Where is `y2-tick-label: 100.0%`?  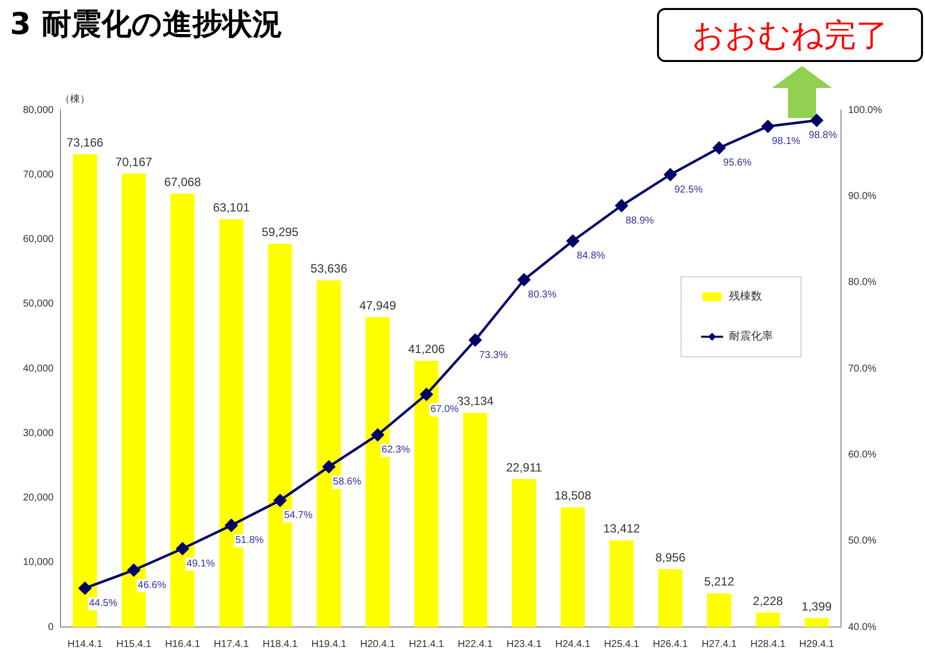 y2-tick-label: 100.0% is located at coordinates (865, 110).